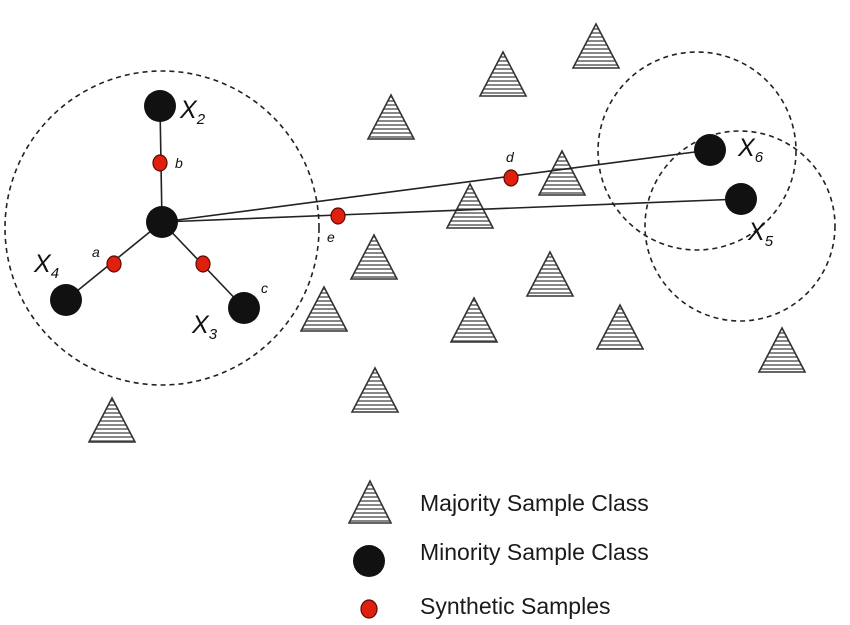 This screenshot has height=625, width=850. Describe the element at coordinates (46, 266) in the screenshot. I see `label-x4: X4` at that location.